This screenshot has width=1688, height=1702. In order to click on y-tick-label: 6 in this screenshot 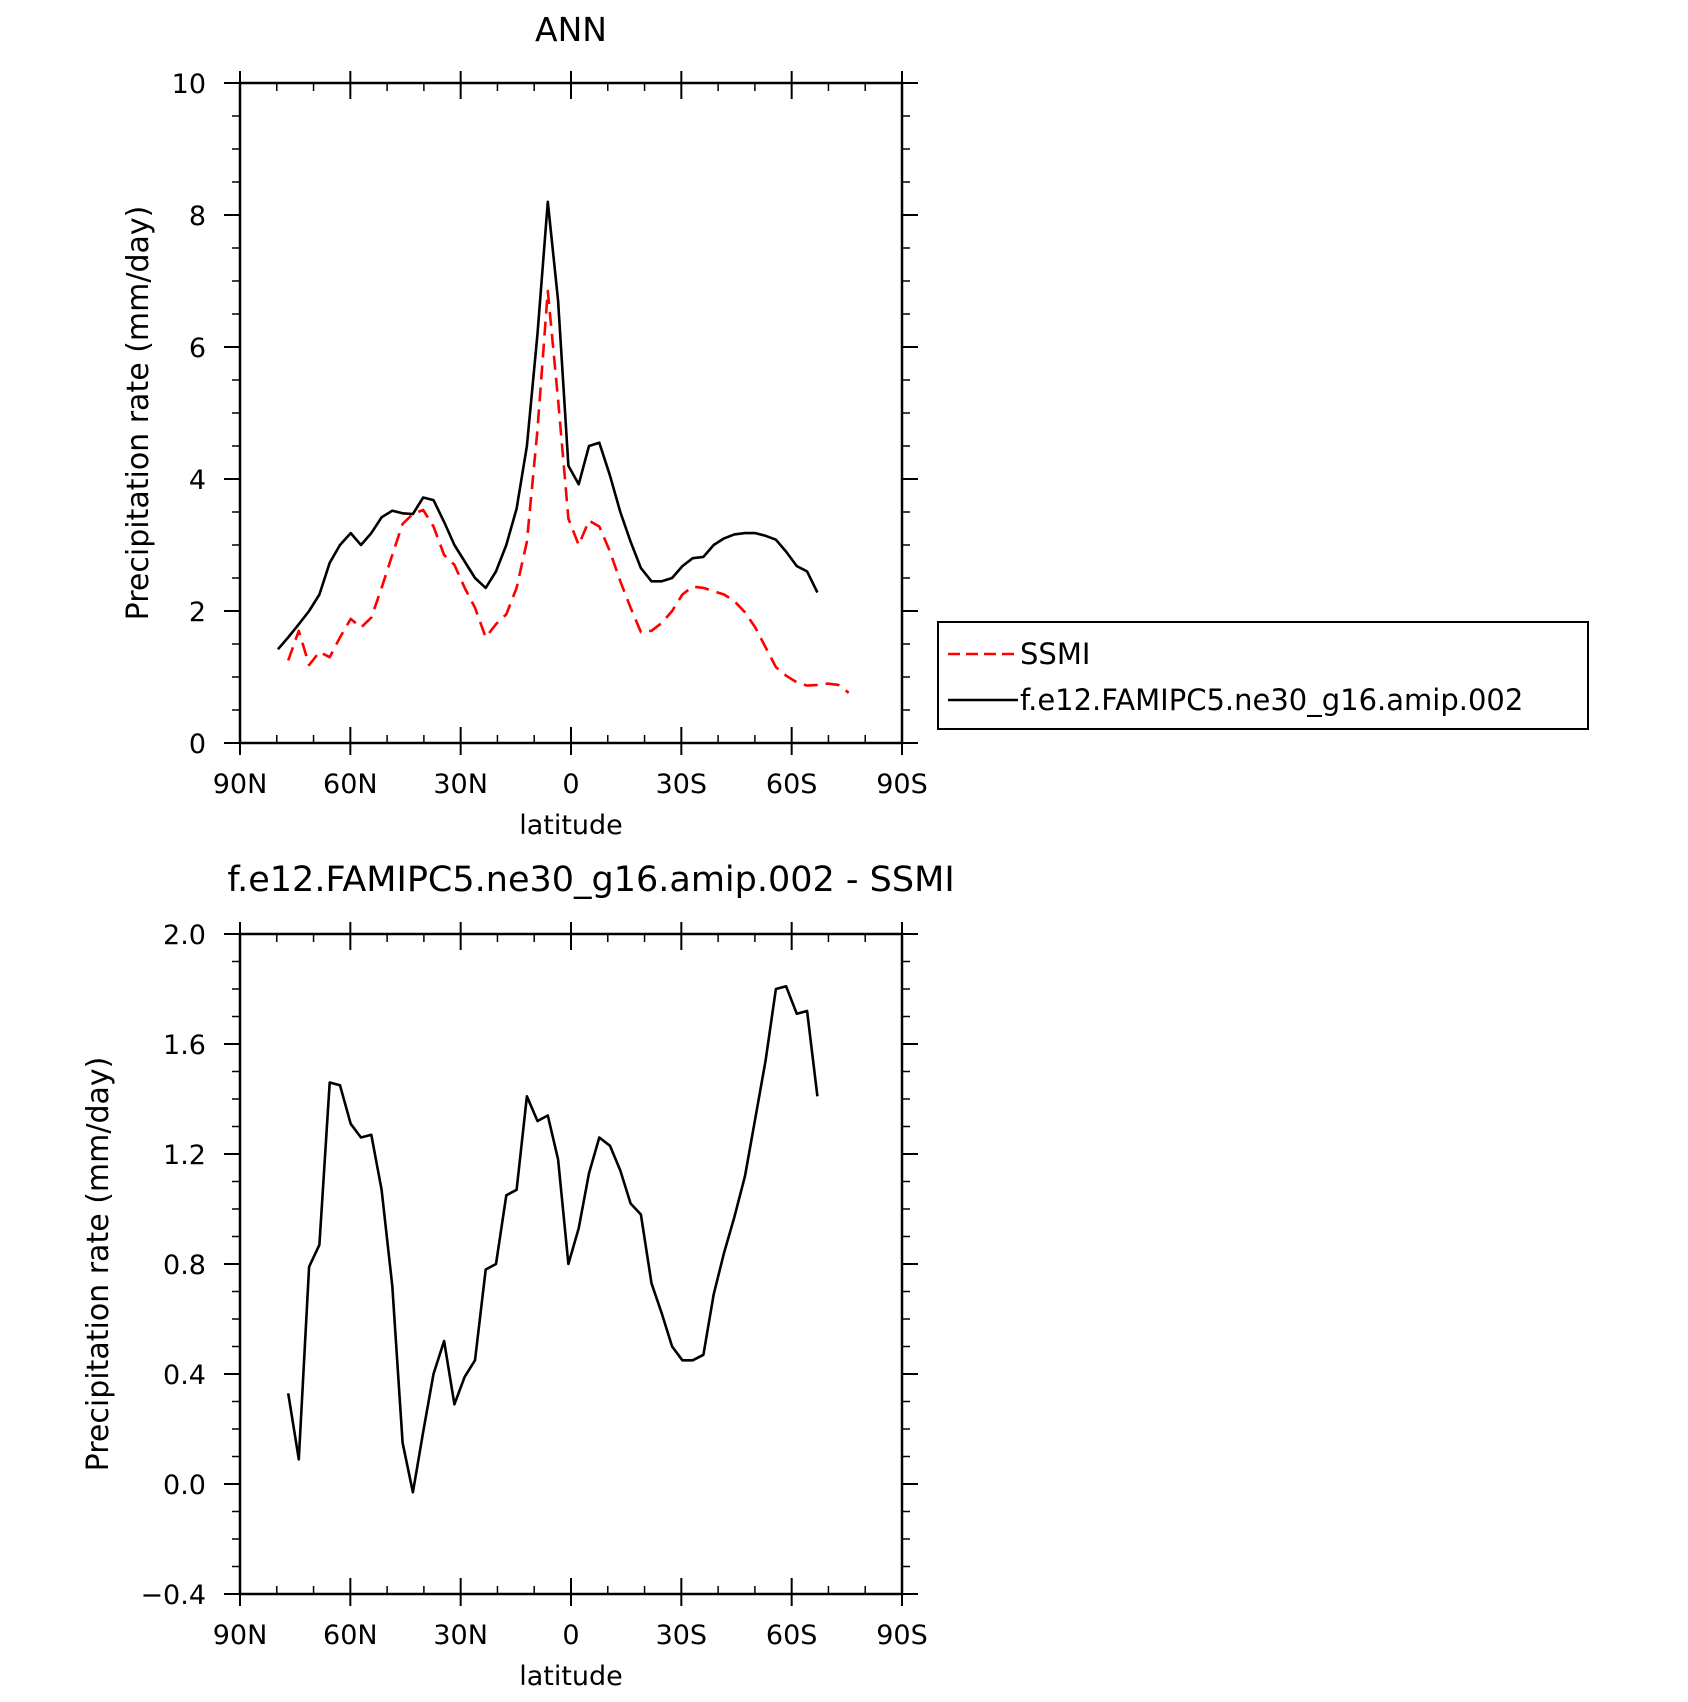, I will do `click(197, 348)`.